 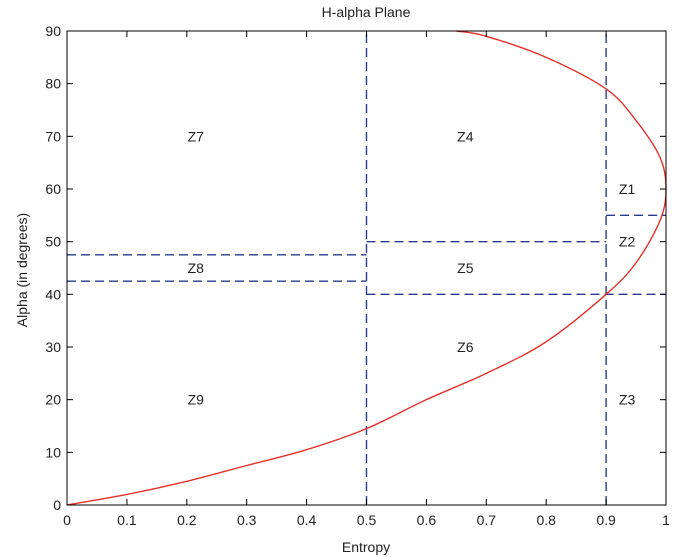 What do you see at coordinates (57, 505) in the screenshot?
I see `y-tick-label: 0` at bounding box center [57, 505].